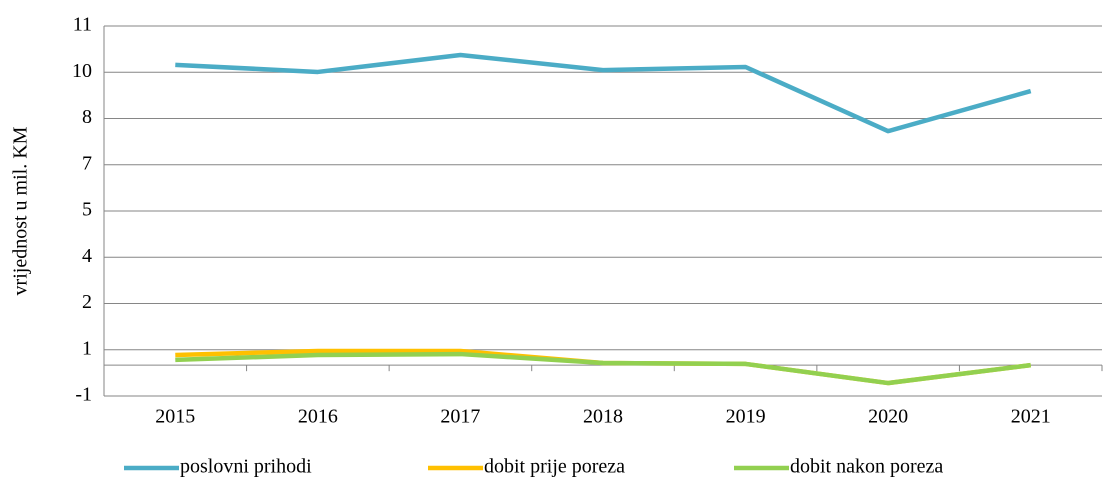  I want to click on y-tick-label: 2, so click(87, 302).